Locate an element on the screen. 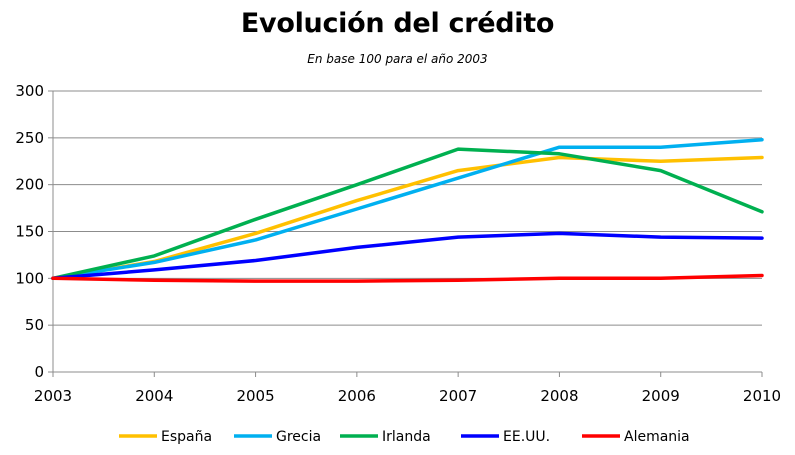 The height and width of the screenshot is (455, 795). legend-item-grecia: Grecia is located at coordinates (277, 437).